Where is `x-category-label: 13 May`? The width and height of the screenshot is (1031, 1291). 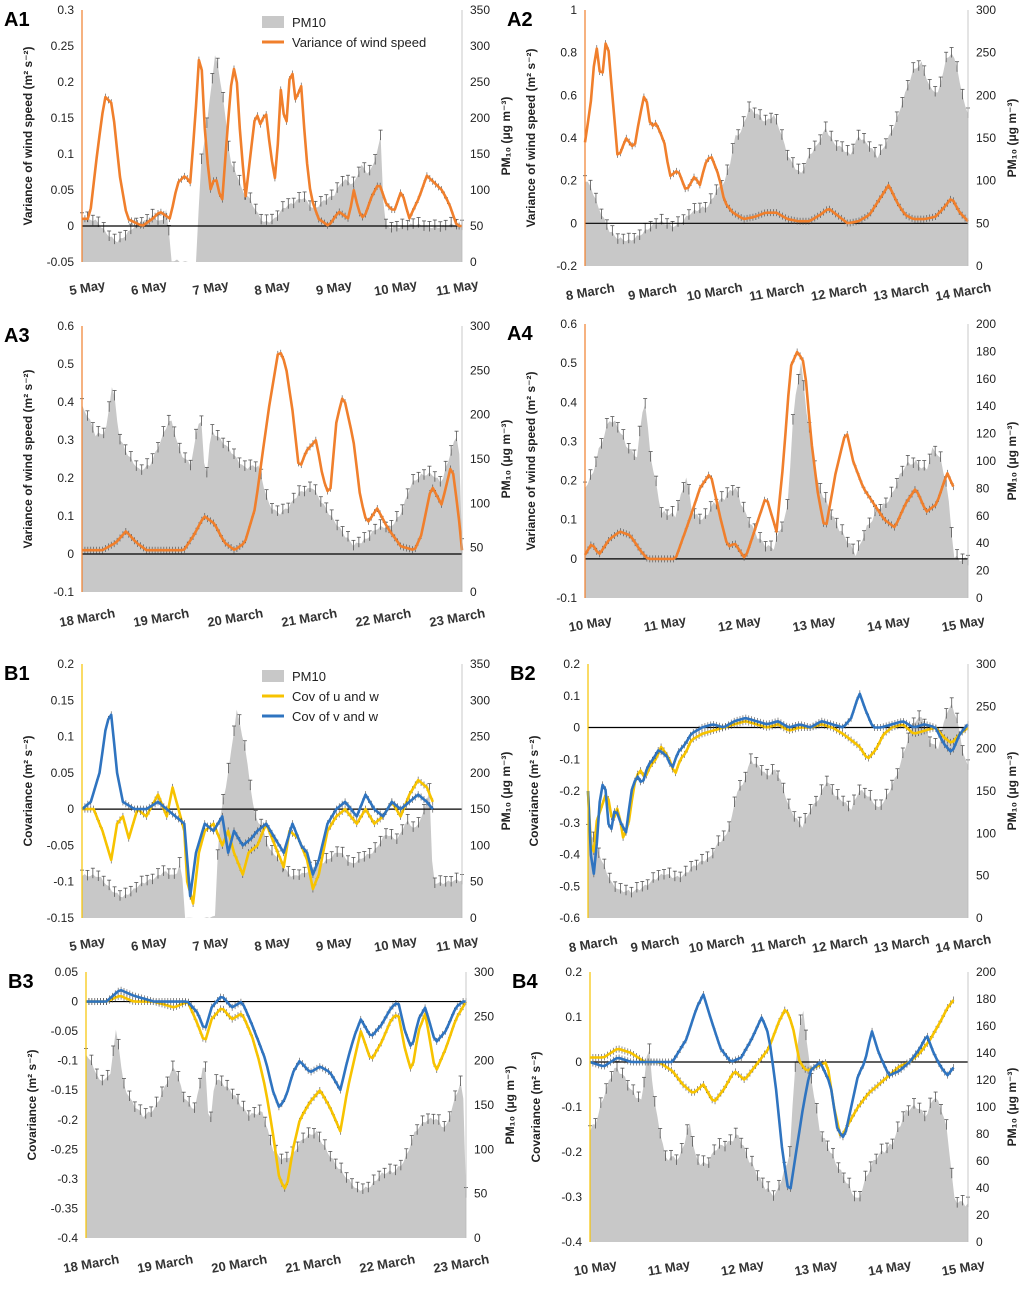 x-category-label: 13 May is located at coordinates (816, 1267).